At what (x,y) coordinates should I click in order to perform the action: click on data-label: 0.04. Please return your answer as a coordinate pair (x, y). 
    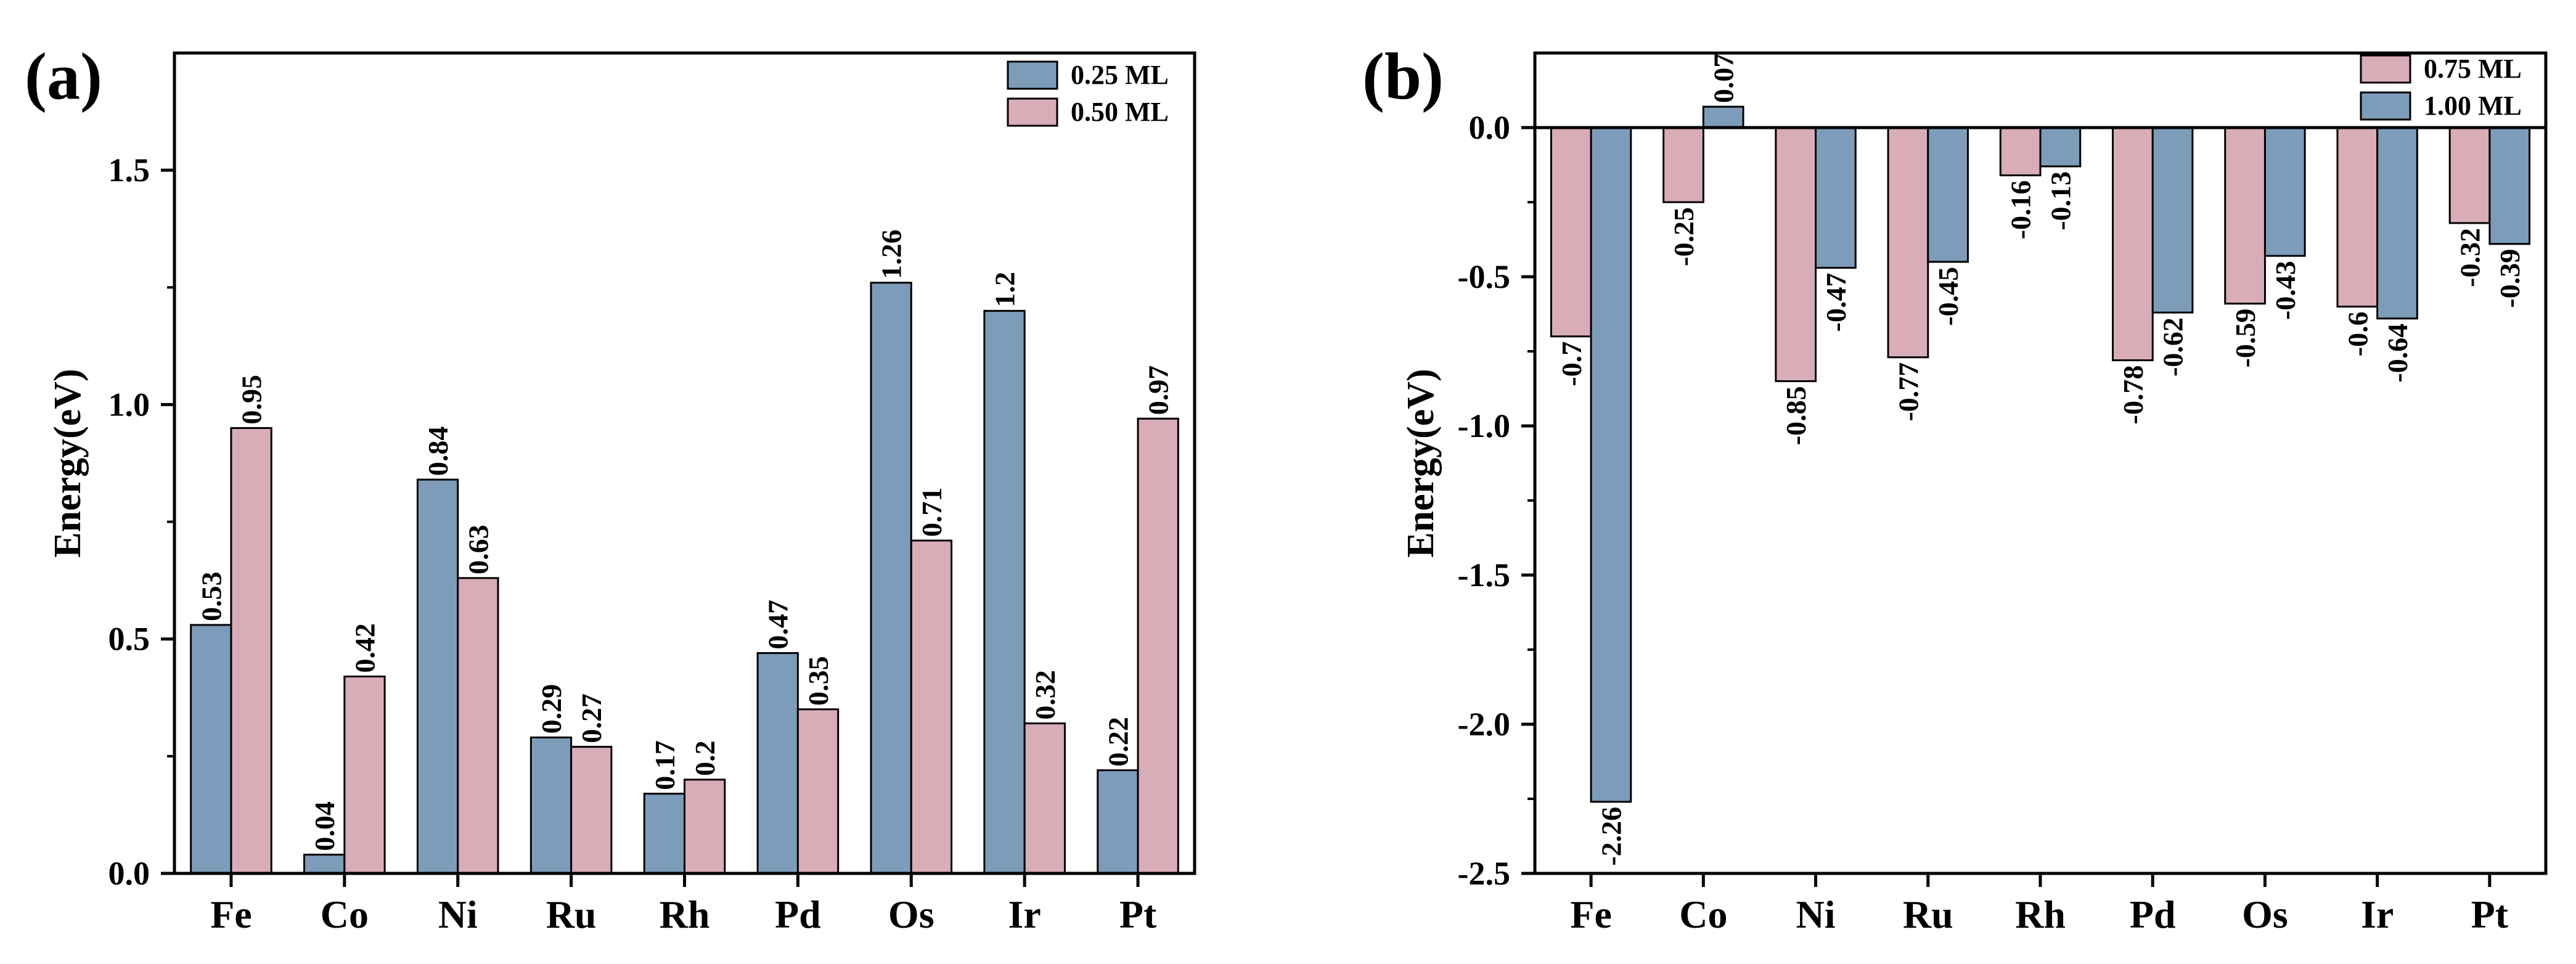
    Looking at the image, I should click on (324, 826).